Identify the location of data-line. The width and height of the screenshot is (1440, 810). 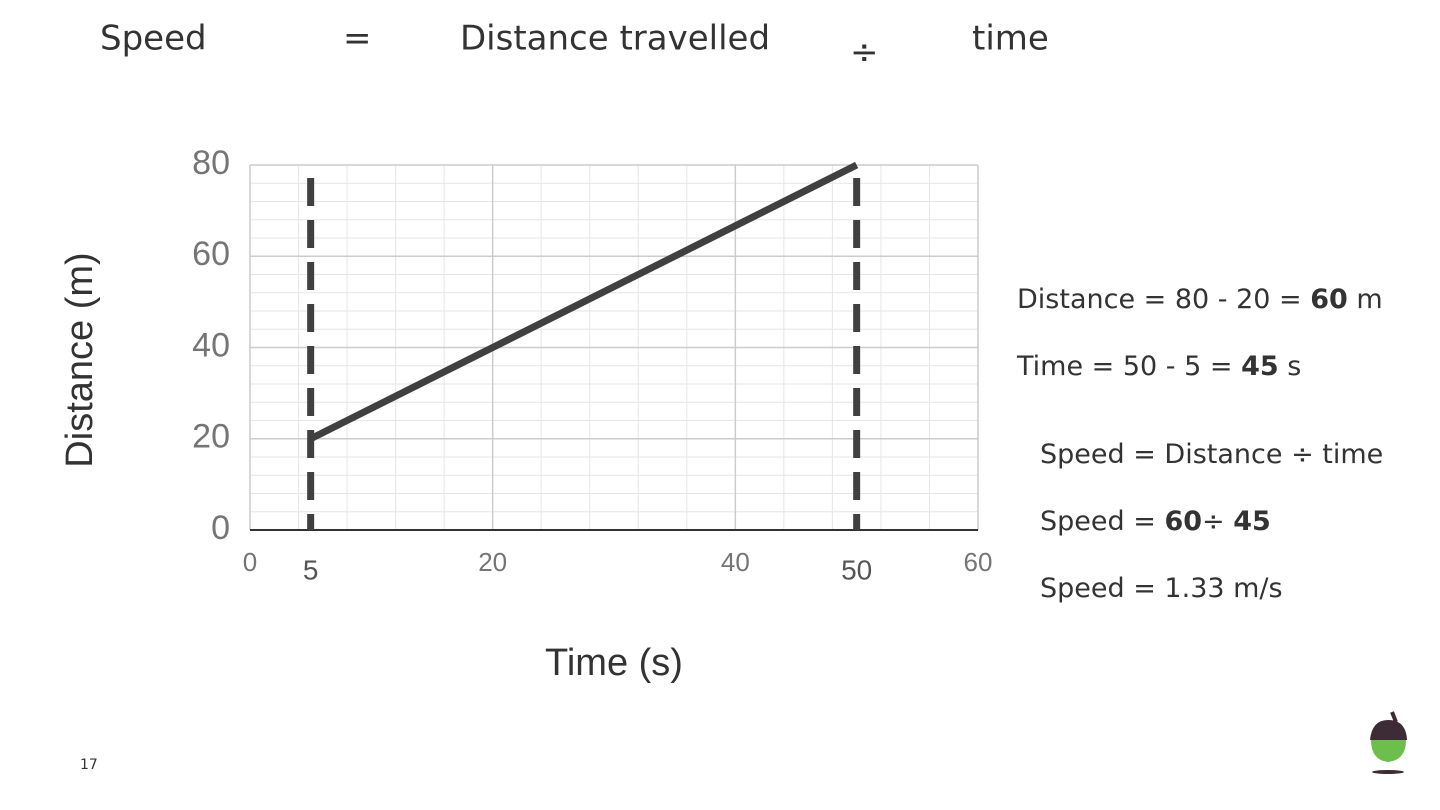
(584, 301).